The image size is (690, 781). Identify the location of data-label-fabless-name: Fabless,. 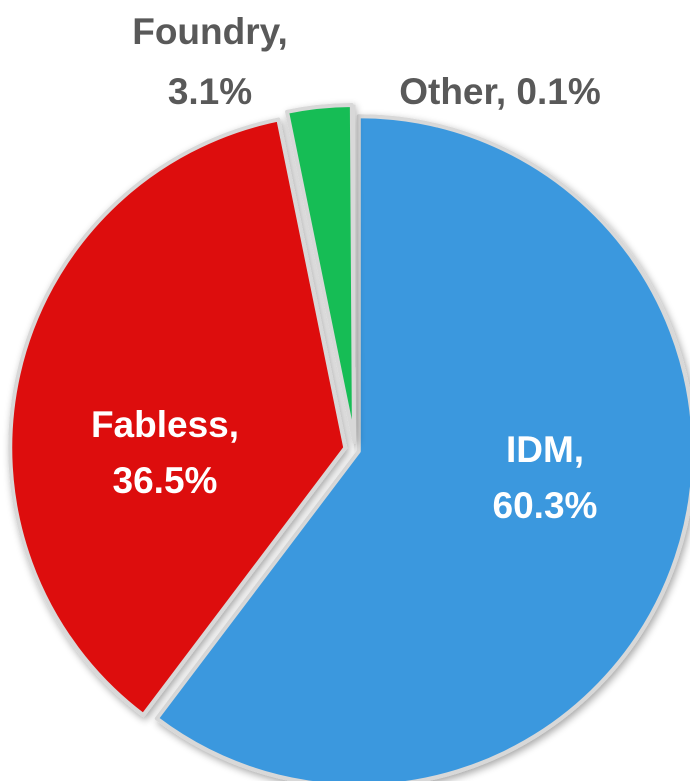
(165, 424).